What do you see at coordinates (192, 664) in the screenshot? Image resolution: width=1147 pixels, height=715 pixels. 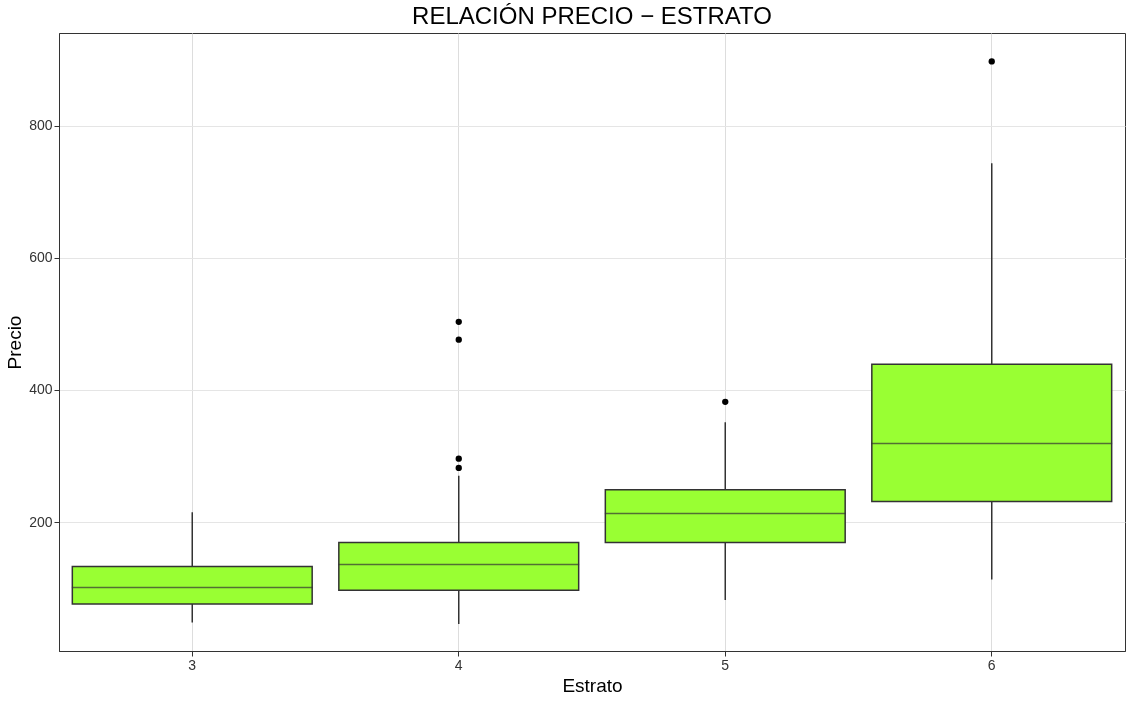 I see `x-tick-label: 3` at bounding box center [192, 664].